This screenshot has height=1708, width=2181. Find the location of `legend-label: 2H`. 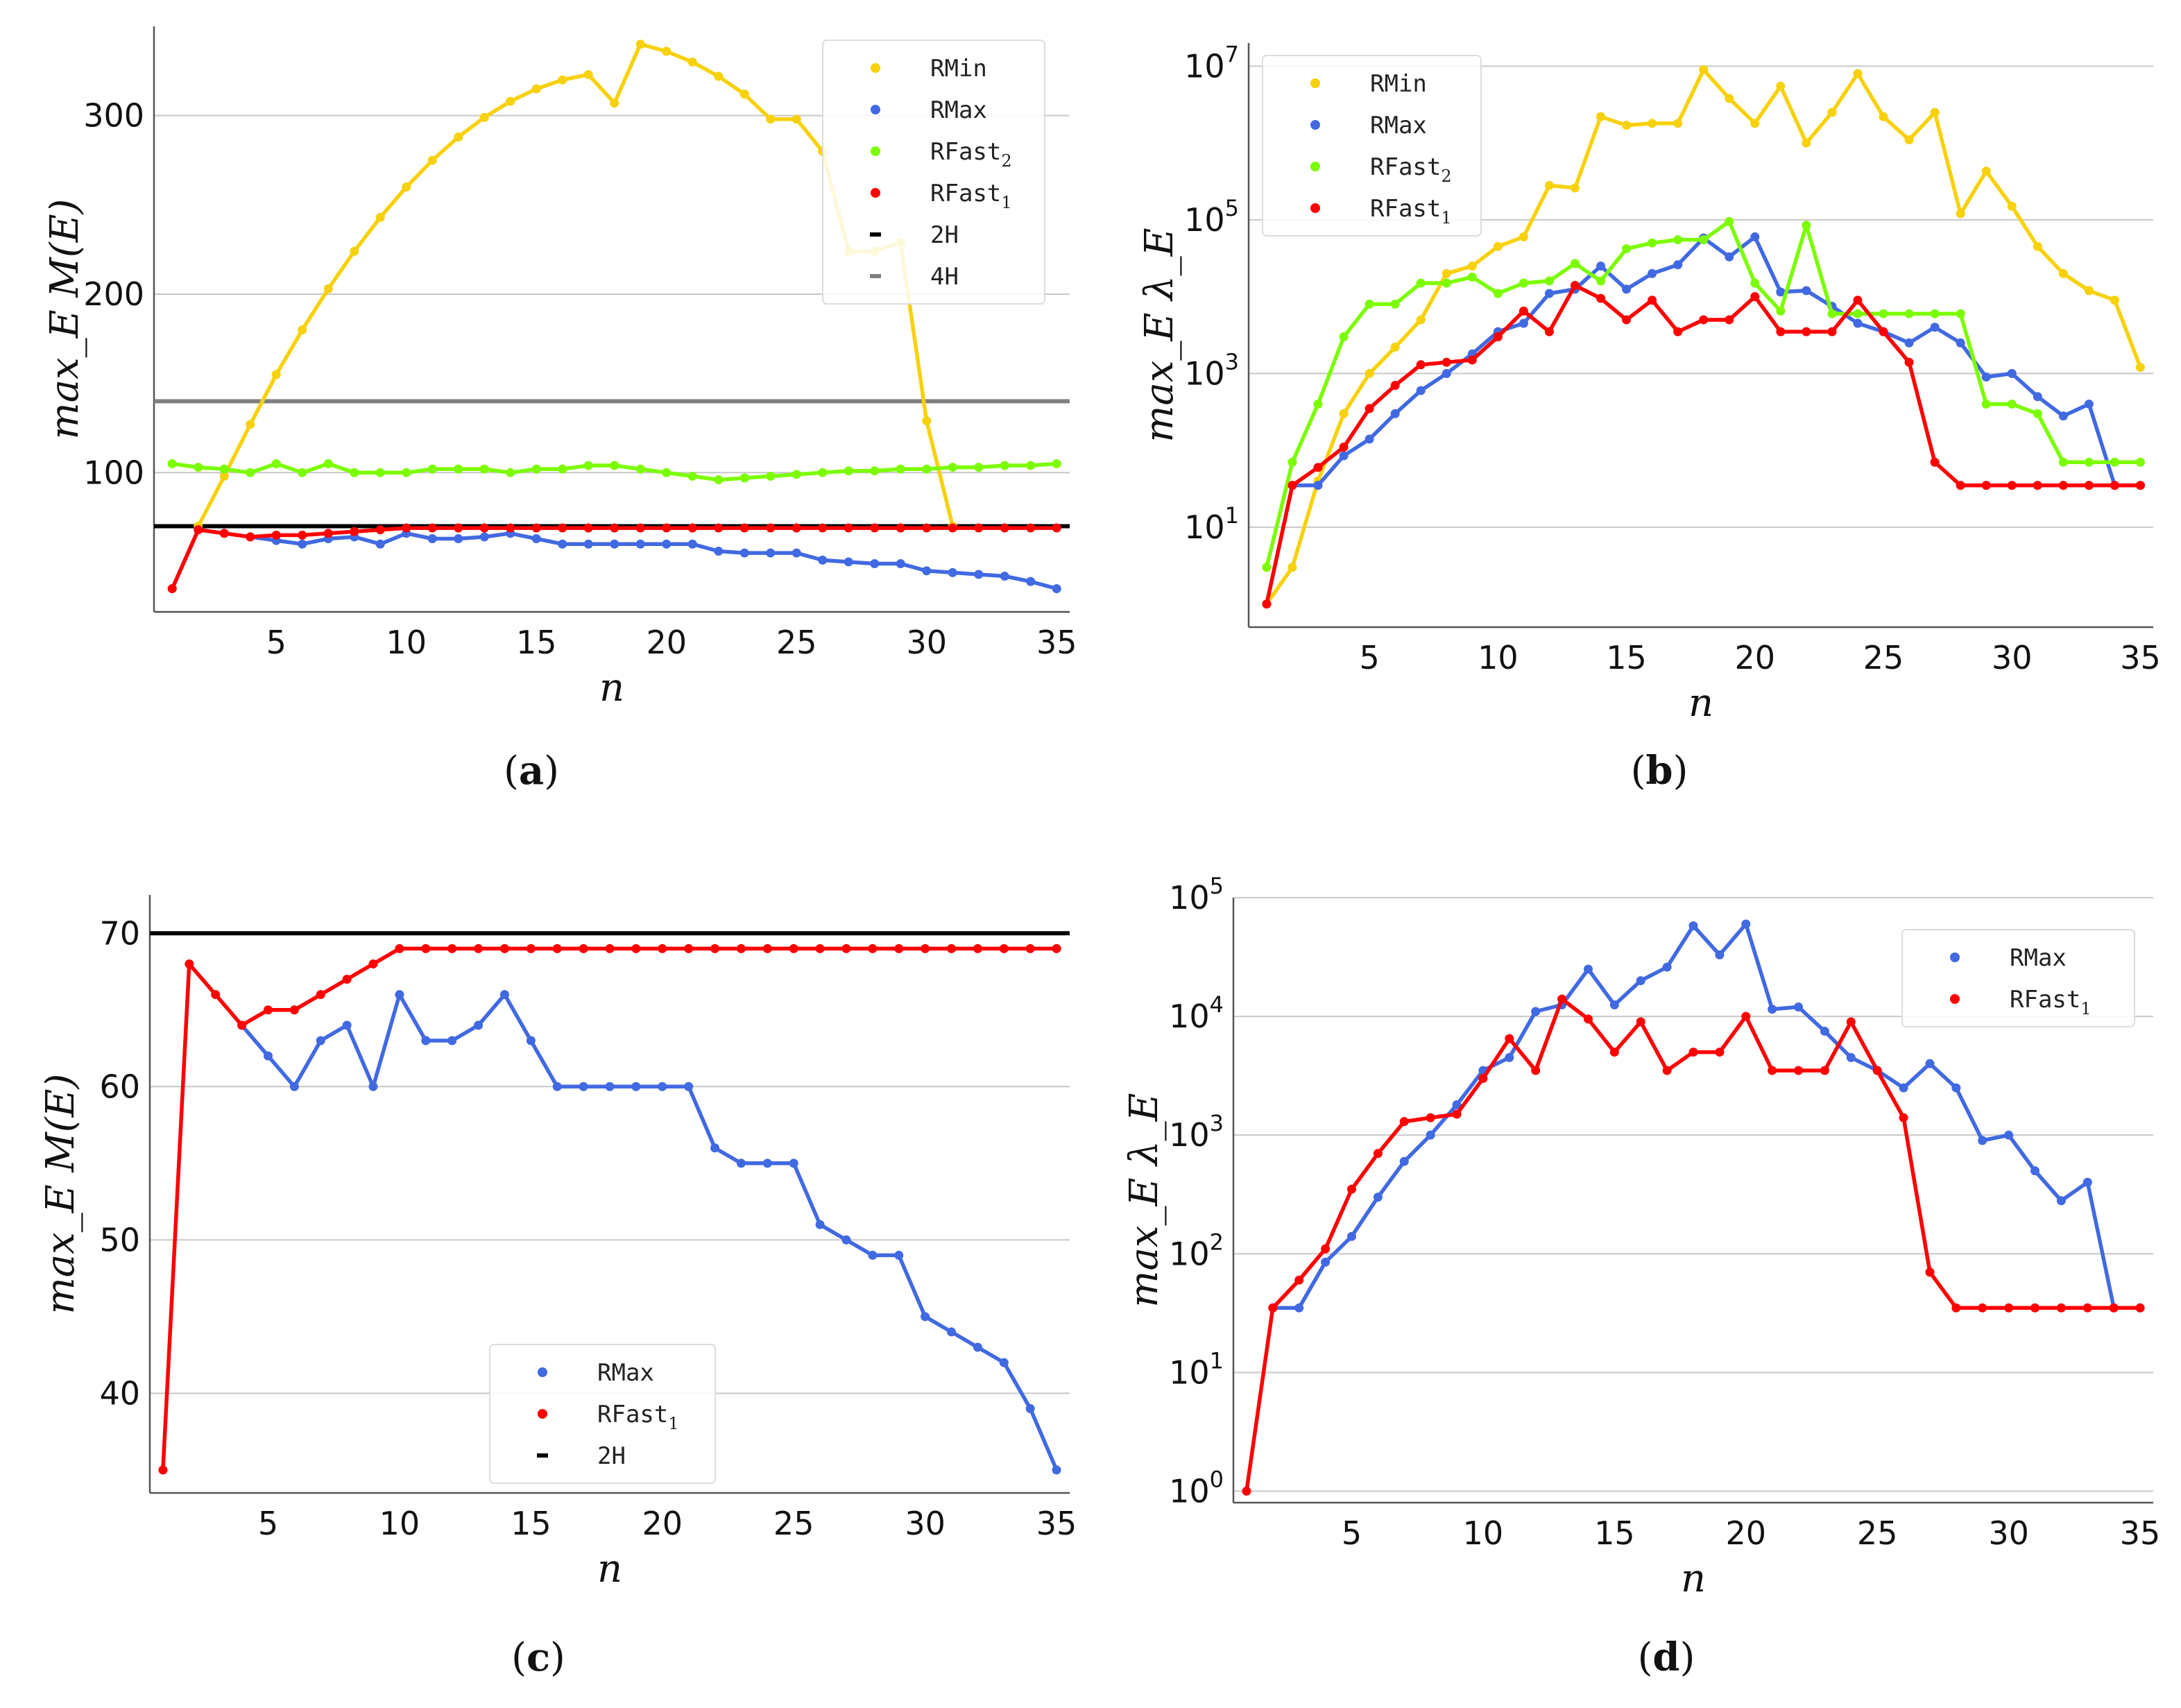

legend-label: 2H is located at coordinates (611, 1456).